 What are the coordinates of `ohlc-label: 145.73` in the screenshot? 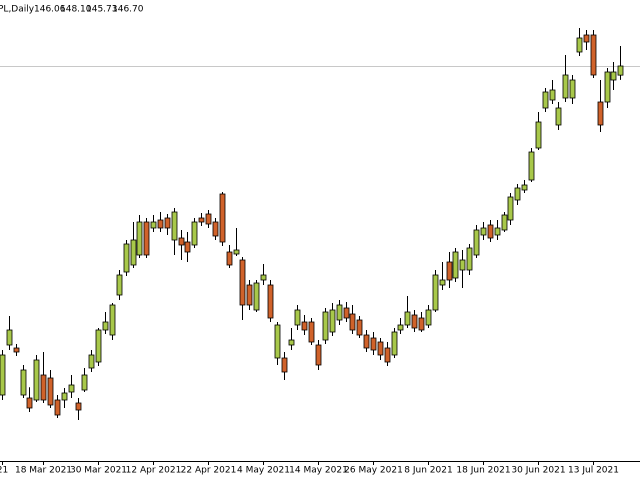 It's located at (102, 10).